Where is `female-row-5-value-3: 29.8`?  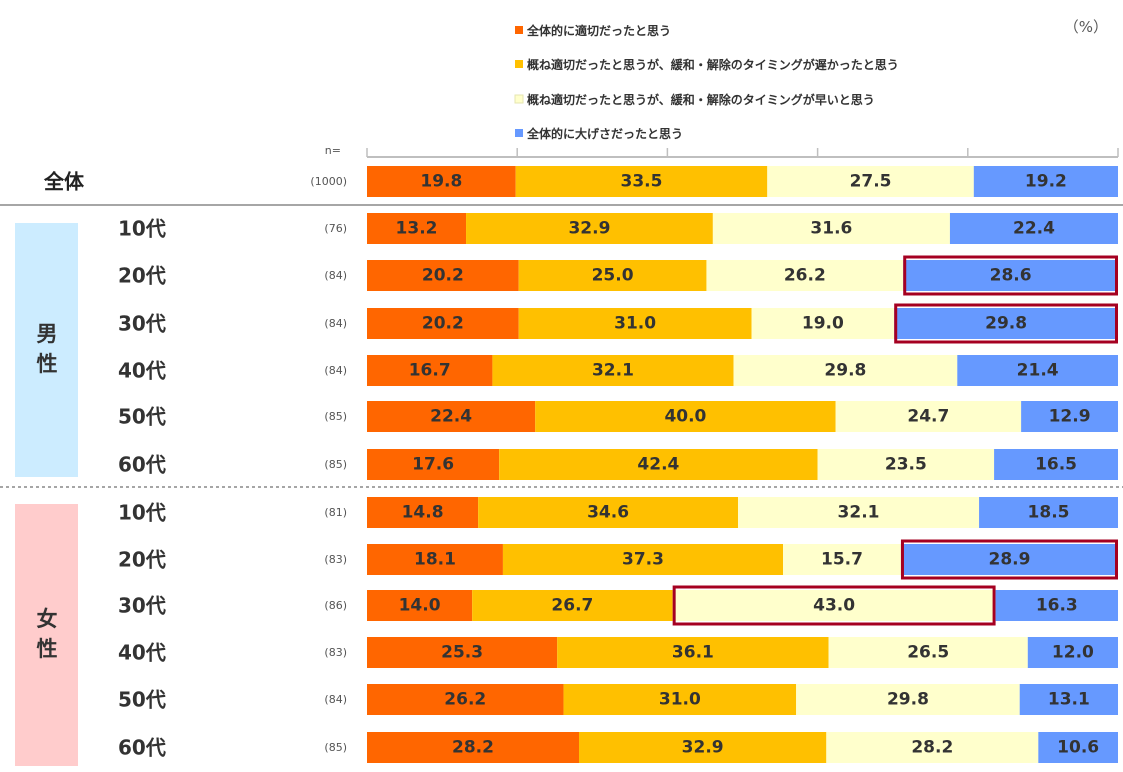 female-row-5-value-3: 29.8 is located at coordinates (908, 700).